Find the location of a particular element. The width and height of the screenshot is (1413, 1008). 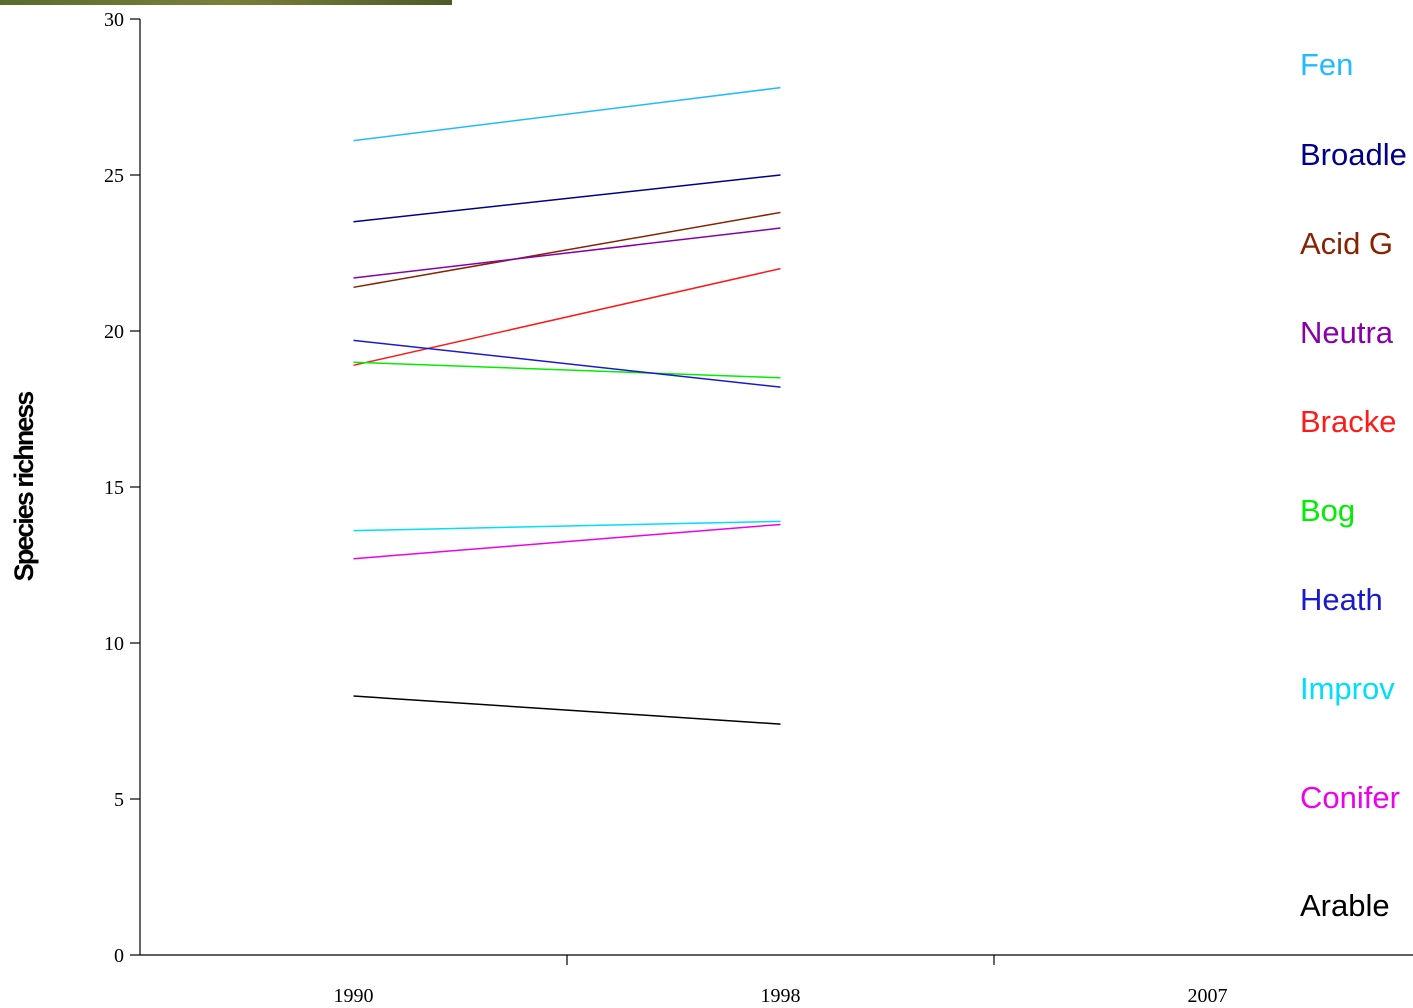

legend-label: Fen is located at coordinates (1326, 64).